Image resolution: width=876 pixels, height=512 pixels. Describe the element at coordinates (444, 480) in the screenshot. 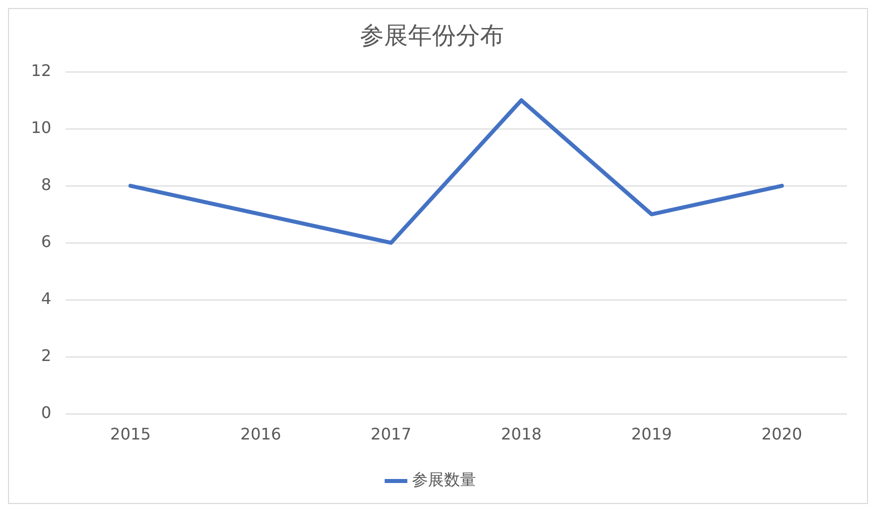

I see `legend-label: 参展数量` at that location.